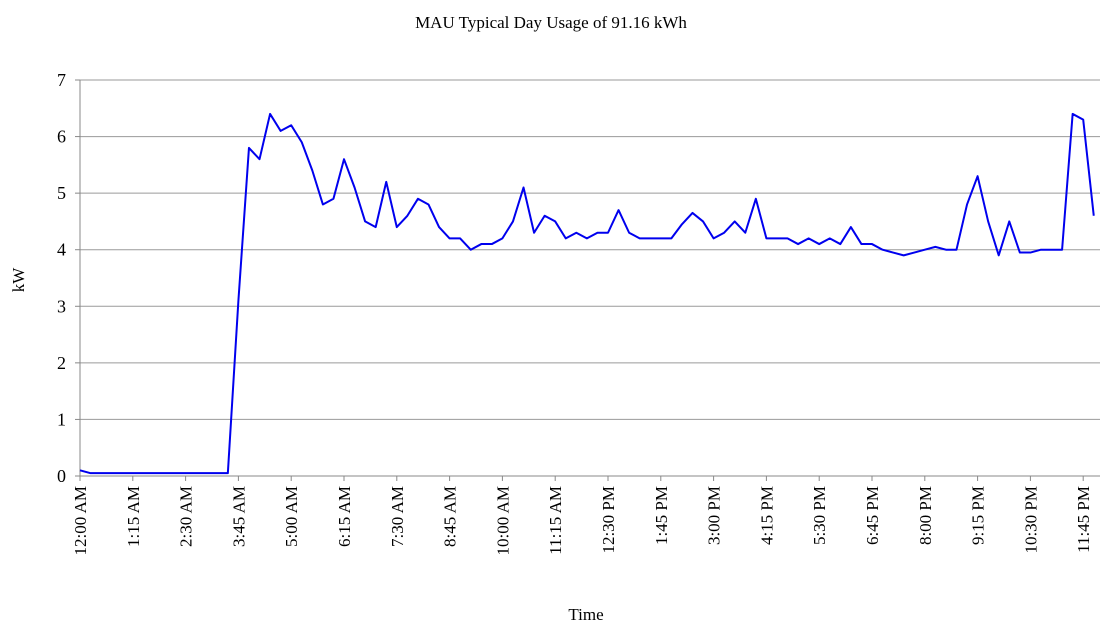 This screenshot has width=1102, height=628. What do you see at coordinates (714, 515) in the screenshot?
I see `x-tick-label: 3:00 PM` at bounding box center [714, 515].